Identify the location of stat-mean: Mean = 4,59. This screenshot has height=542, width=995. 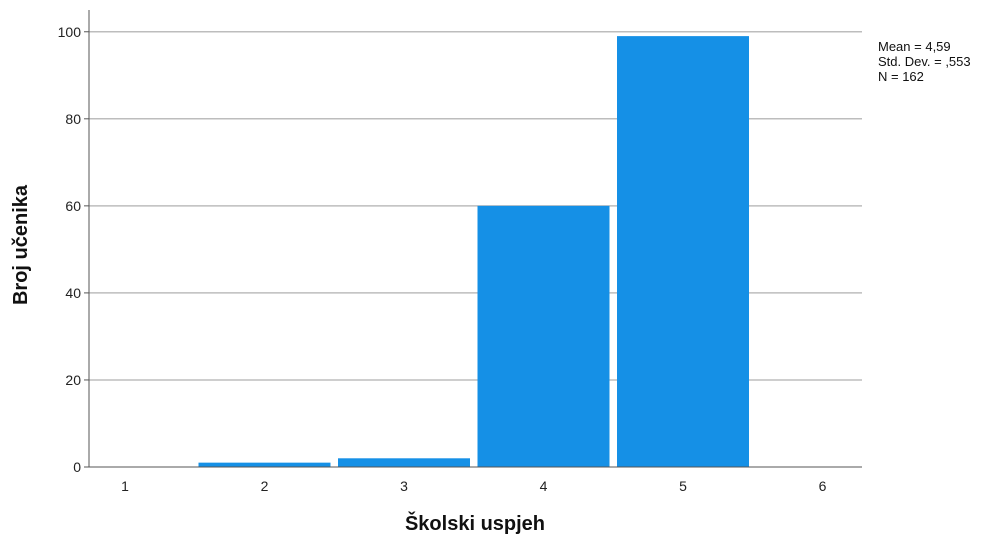
(914, 46).